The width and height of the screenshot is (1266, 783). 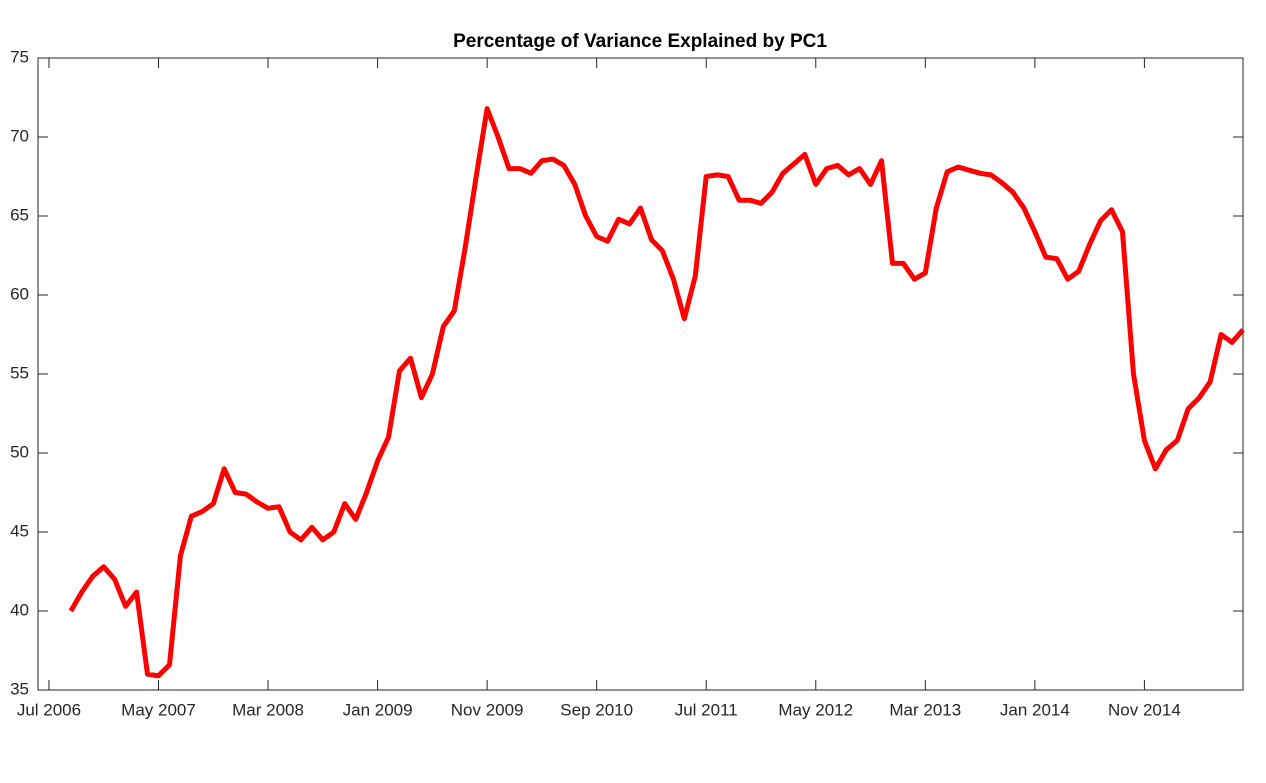 What do you see at coordinates (268, 709) in the screenshot?
I see `x-tick-label: Mar 2008` at bounding box center [268, 709].